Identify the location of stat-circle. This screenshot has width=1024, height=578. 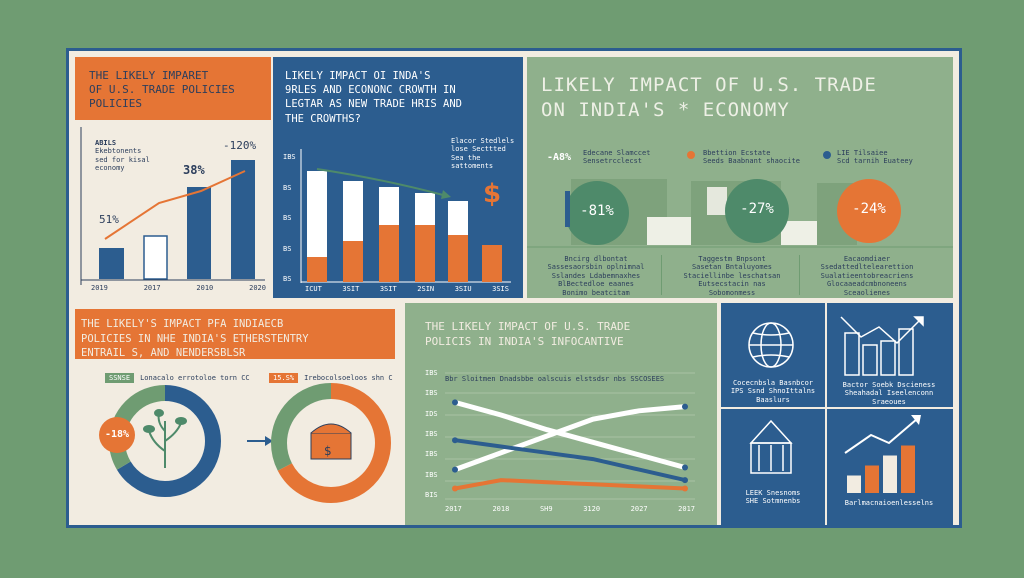
(597, 213).